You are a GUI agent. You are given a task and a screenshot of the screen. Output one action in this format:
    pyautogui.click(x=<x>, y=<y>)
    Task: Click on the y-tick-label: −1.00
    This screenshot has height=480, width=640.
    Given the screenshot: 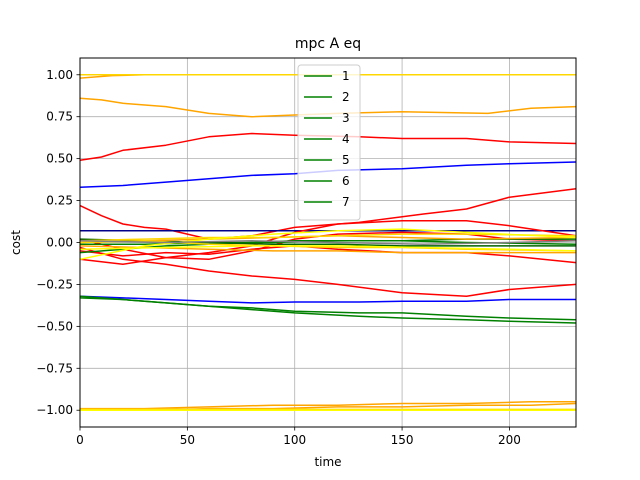 What is the action you would take?
    pyautogui.click(x=54, y=410)
    